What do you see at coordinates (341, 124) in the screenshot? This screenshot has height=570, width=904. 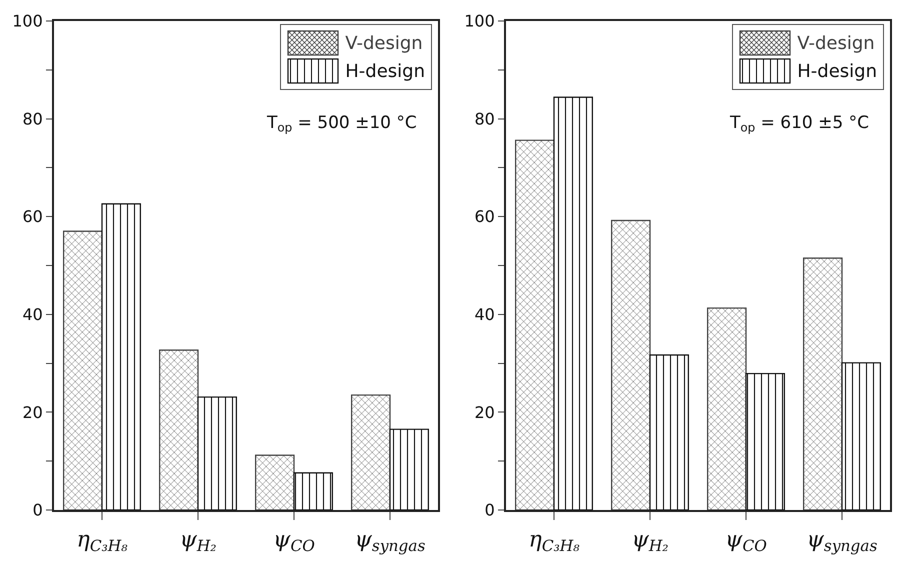 I see `annotation: T$_{op}$ = 500 ±10 °C` at bounding box center [341, 124].